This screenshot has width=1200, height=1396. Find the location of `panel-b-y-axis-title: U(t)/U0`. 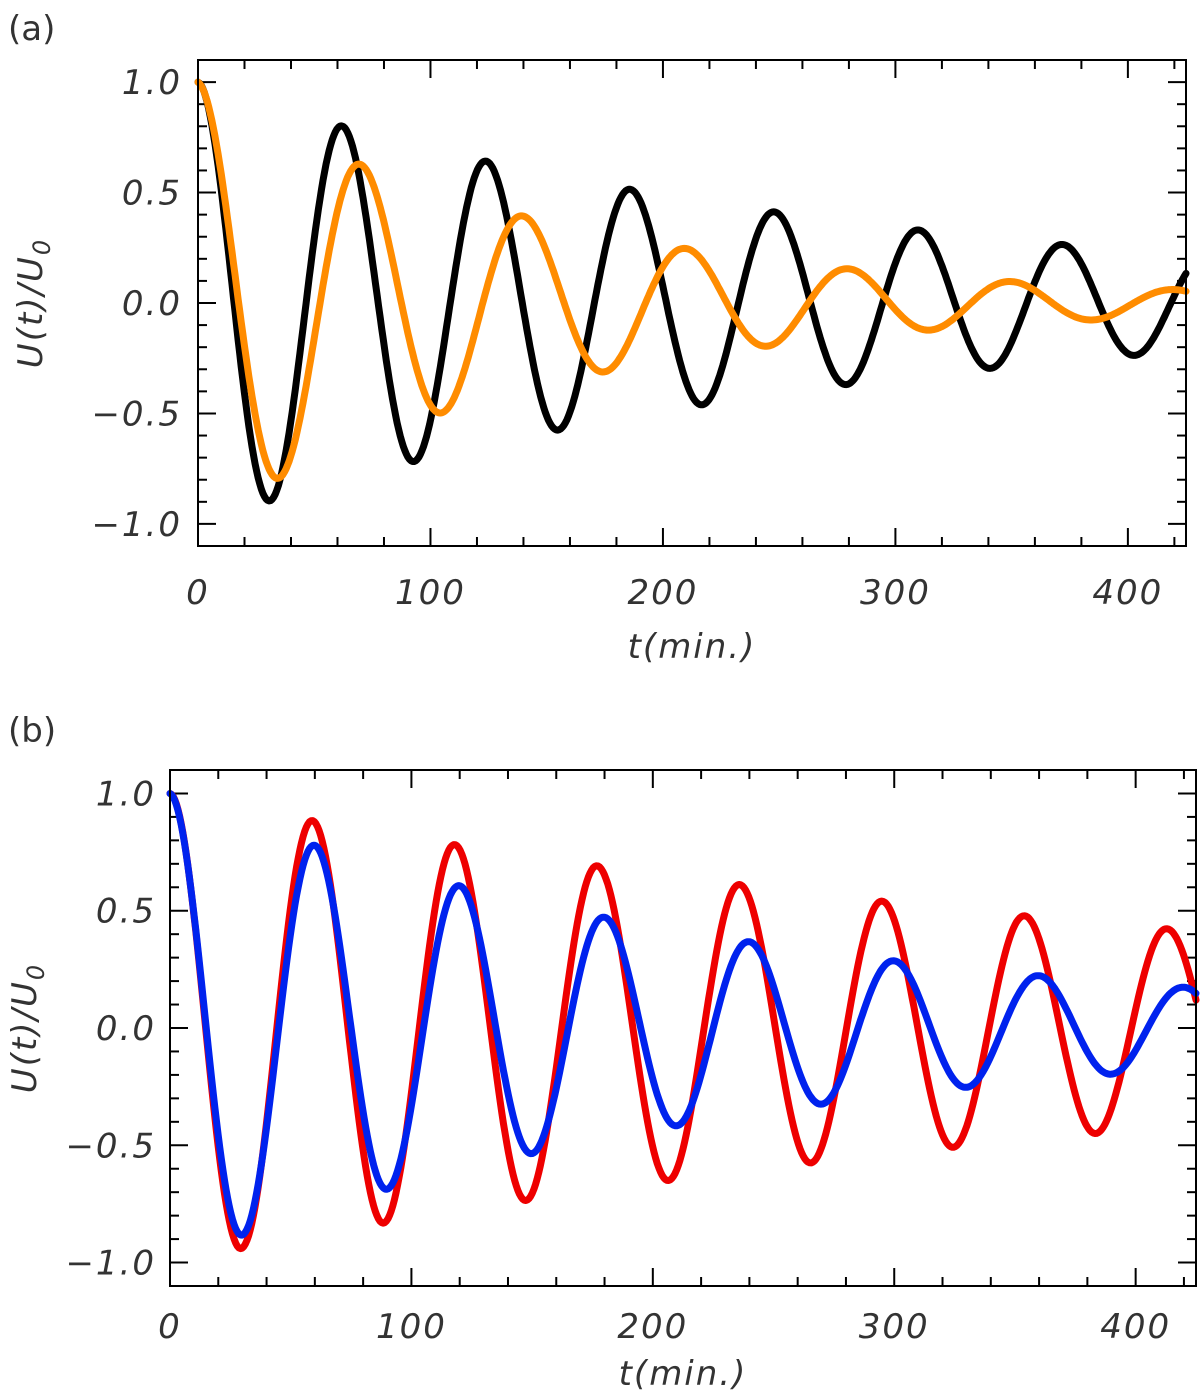

panel-b-y-axis-title: U(t)/U0 is located at coordinates (27, 1028).